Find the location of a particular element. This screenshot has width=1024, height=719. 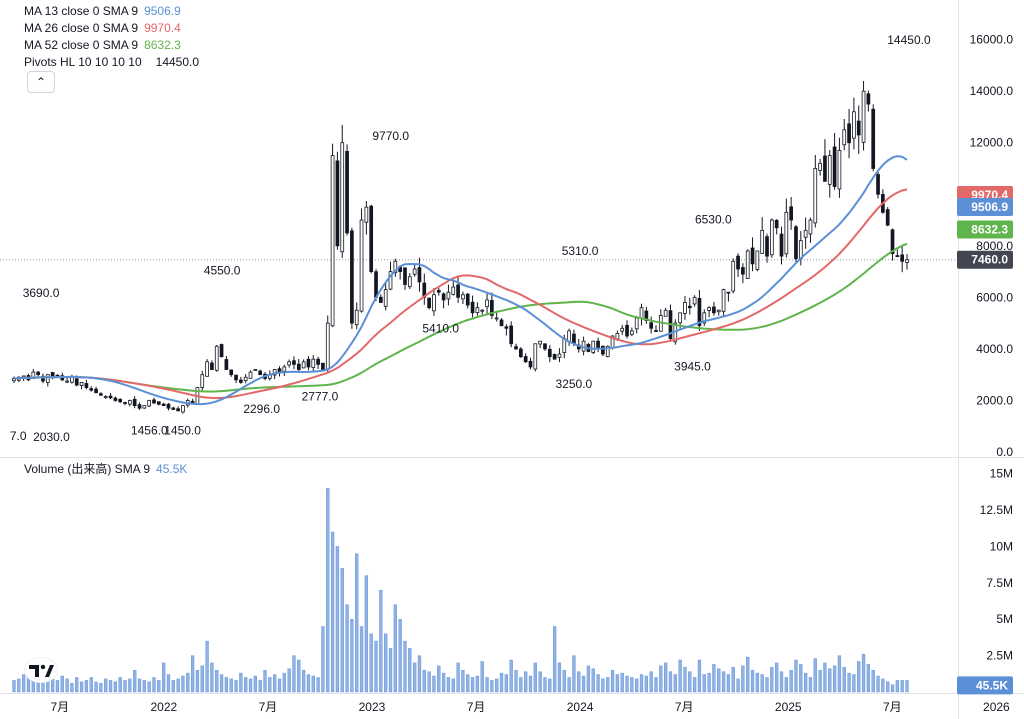

collapse-legend-button: ⌃ is located at coordinates (41, 82).